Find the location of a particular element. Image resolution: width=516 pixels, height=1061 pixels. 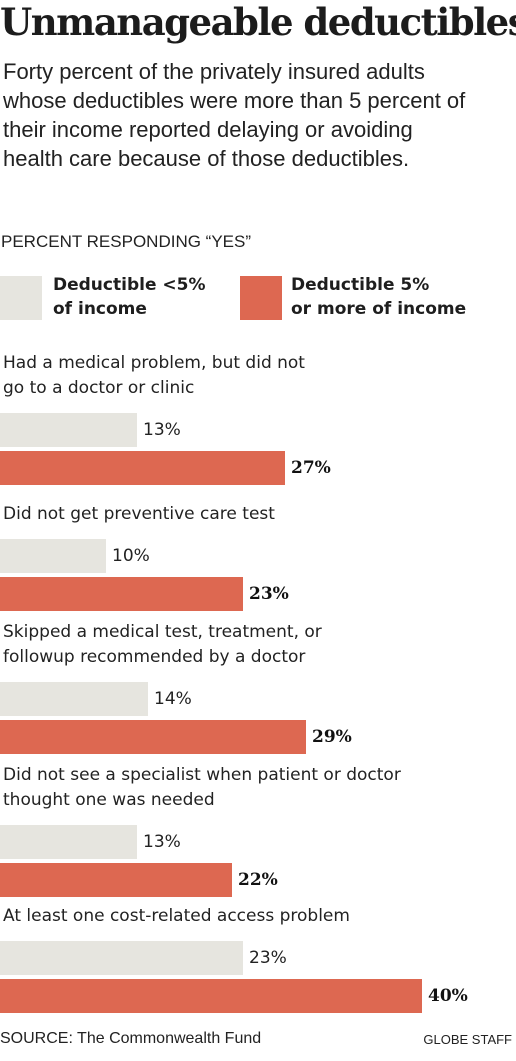

category-label-line: Did not get preventive care test is located at coordinates (139, 514).